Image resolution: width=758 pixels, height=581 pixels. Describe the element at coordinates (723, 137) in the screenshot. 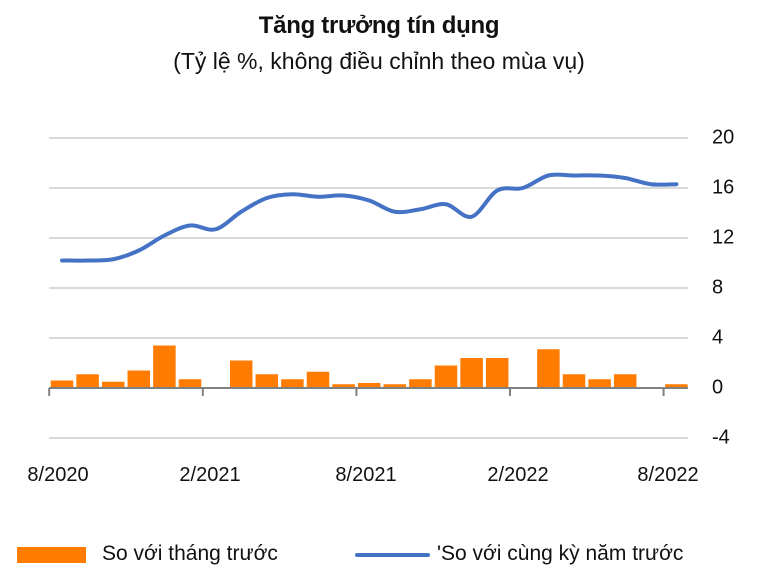

I see `y-tick-label: 20` at that location.